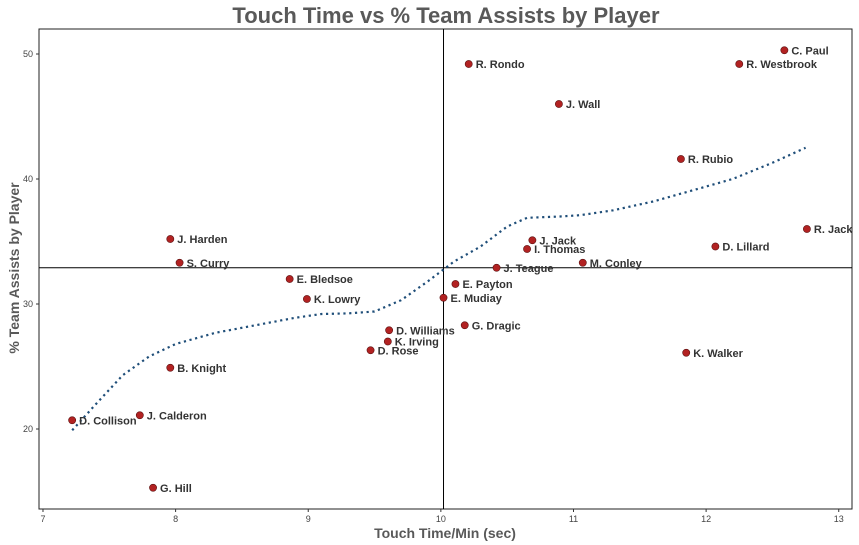 The height and width of the screenshot is (545, 859). What do you see at coordinates (28, 429) in the screenshot?
I see `y-tick-label: 20` at bounding box center [28, 429].